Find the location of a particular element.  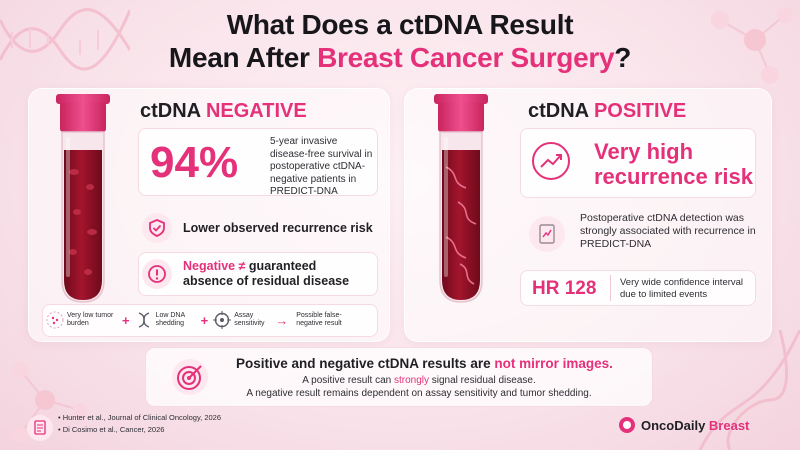

recurrence-risk-card is located at coordinates (638, 163).